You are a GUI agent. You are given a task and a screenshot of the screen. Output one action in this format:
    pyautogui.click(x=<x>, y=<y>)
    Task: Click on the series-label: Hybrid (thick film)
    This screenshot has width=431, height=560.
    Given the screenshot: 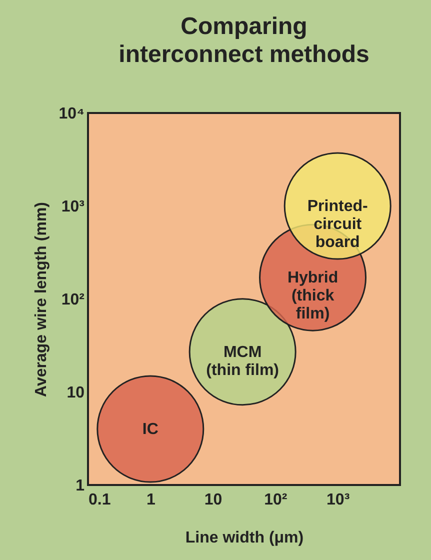 What is the action you would take?
    pyautogui.click(x=312, y=296)
    